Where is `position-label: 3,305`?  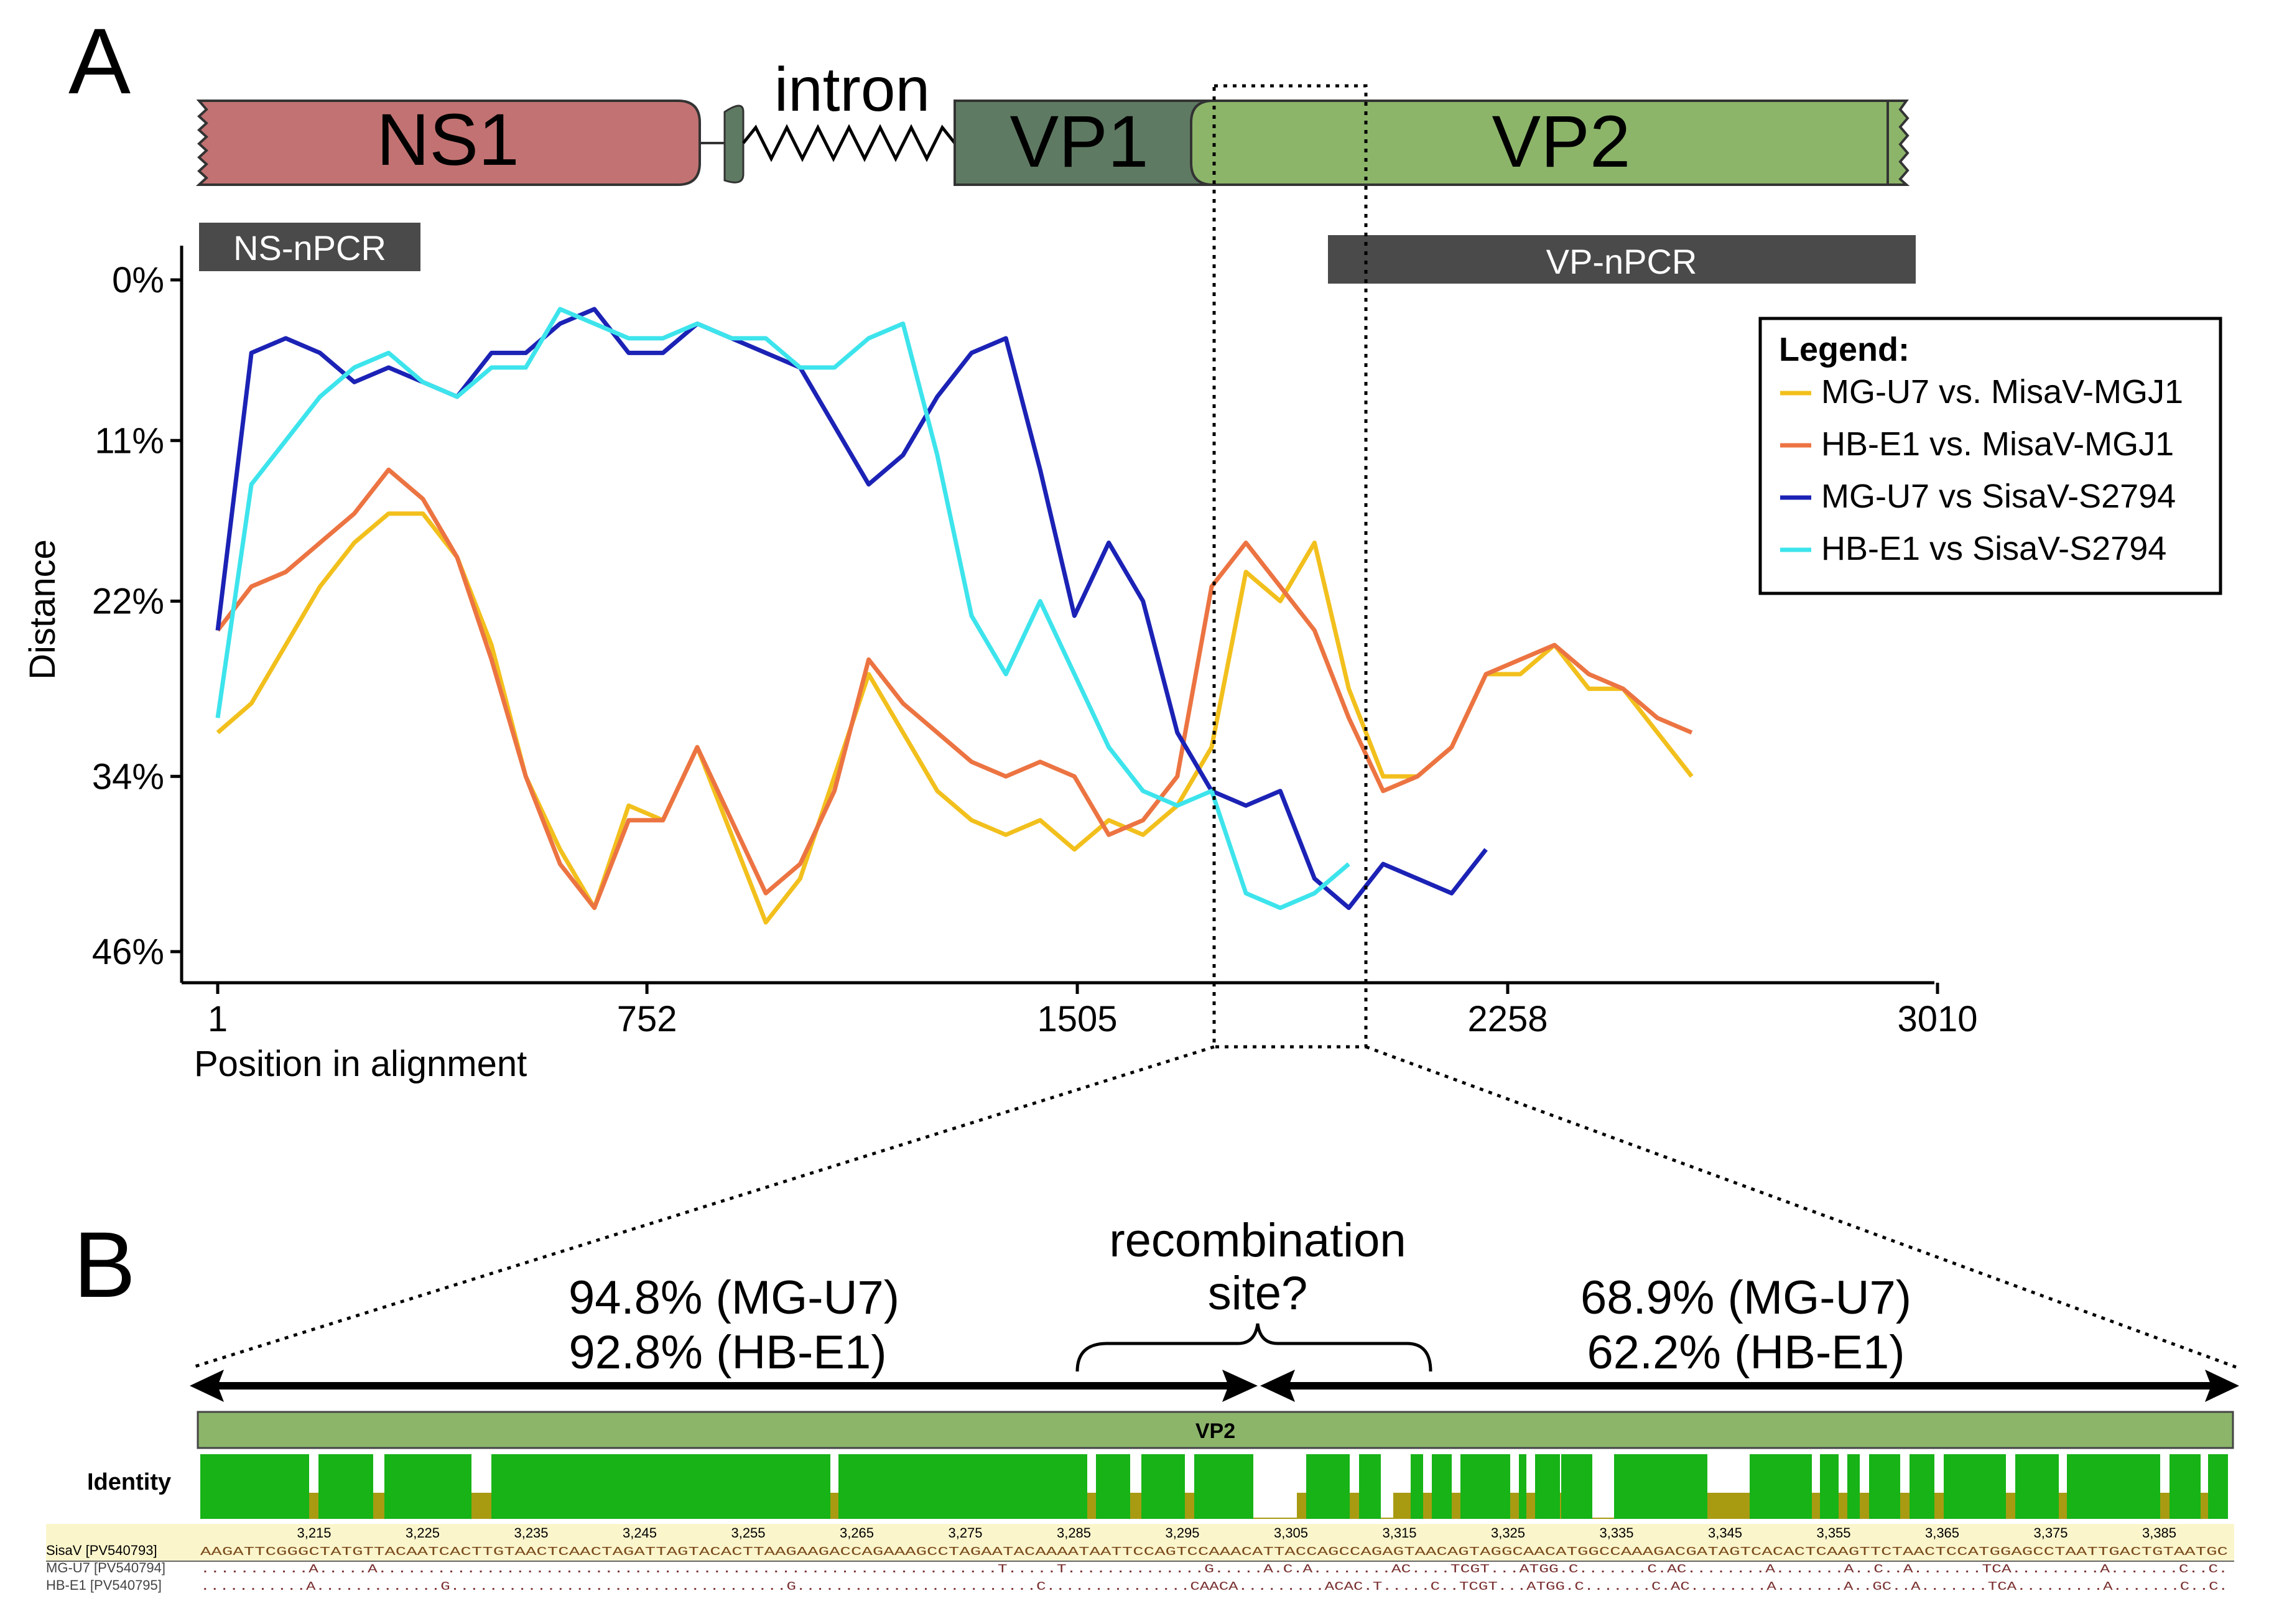
position-label: 3,305 is located at coordinates (1291, 1533).